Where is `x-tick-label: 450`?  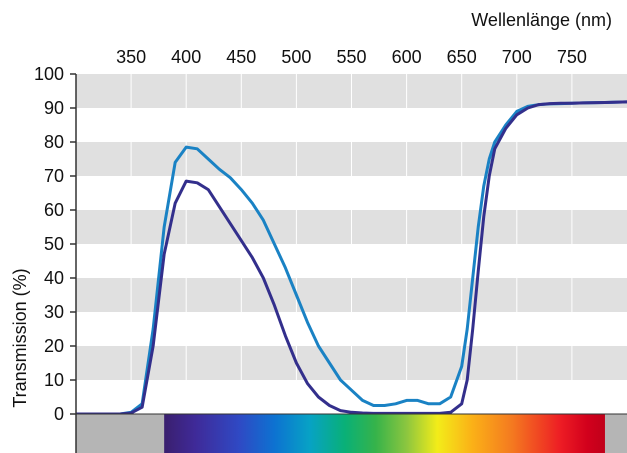
x-tick-label: 450 is located at coordinates (241, 57).